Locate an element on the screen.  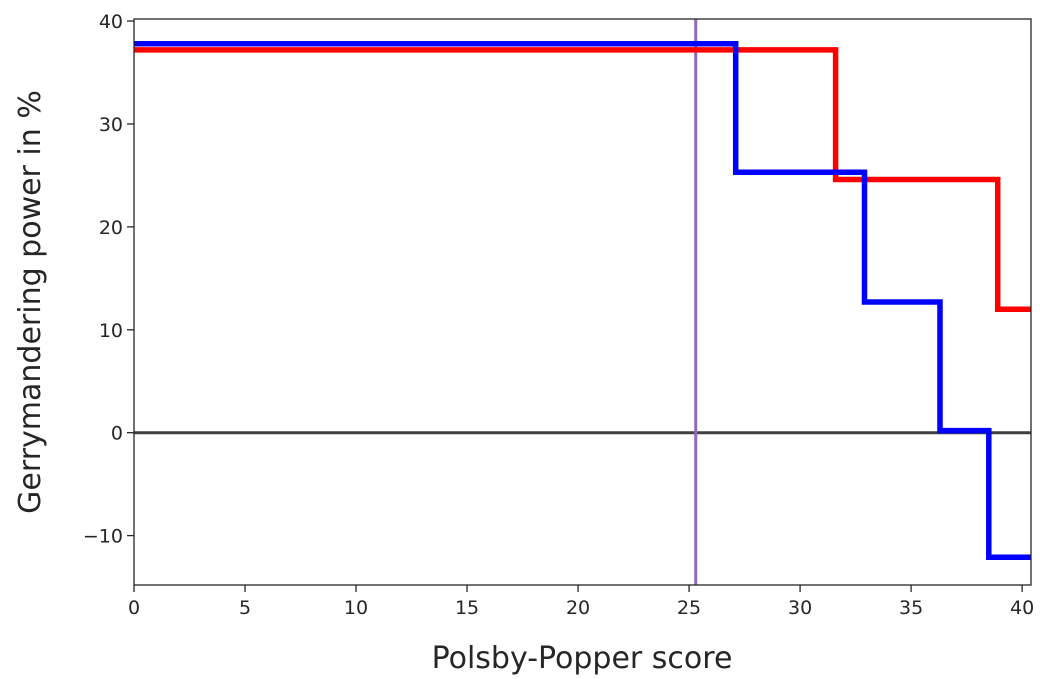
x-tick-label: 40 is located at coordinates (1022, 608).